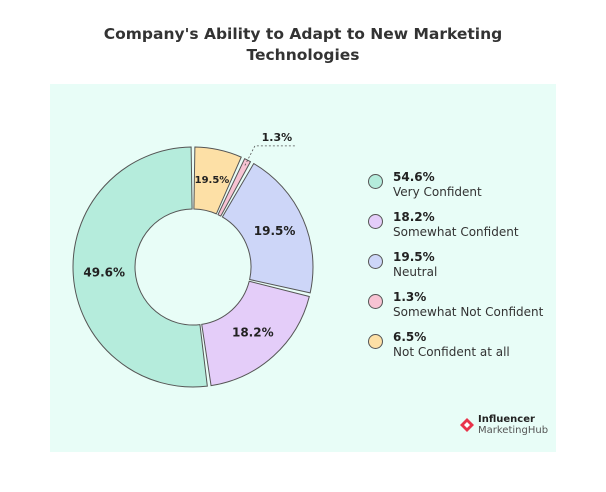 The image size is (606, 492). What do you see at coordinates (513, 430) in the screenshot?
I see `logo-text-line-2: MarketingHub` at bounding box center [513, 430].